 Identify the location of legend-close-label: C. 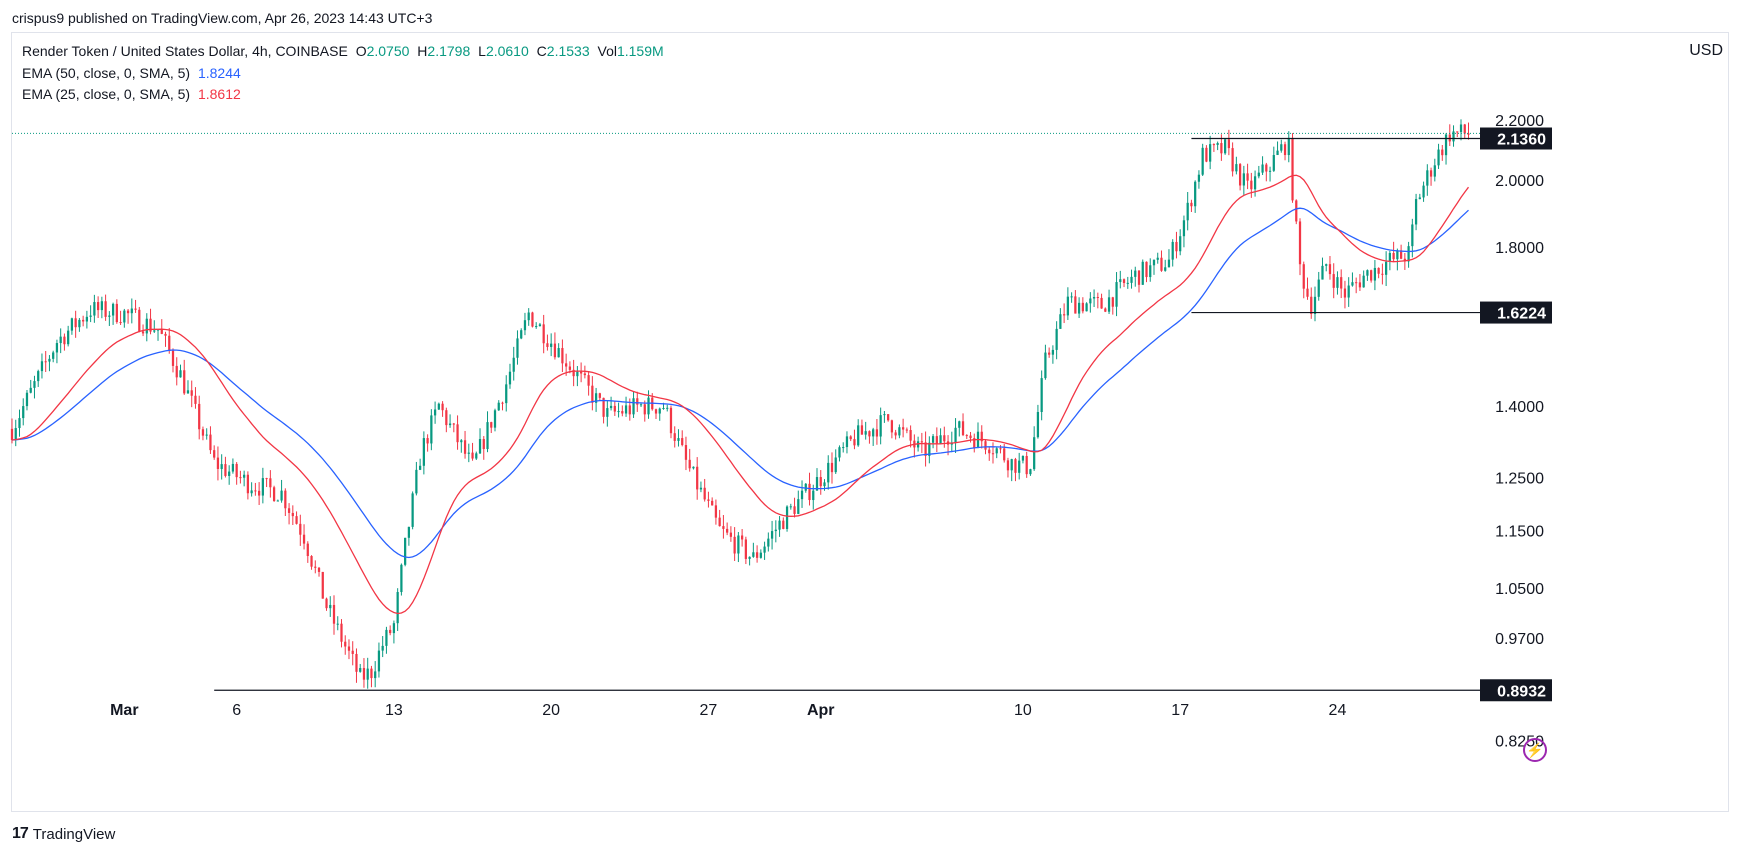
(541, 51).